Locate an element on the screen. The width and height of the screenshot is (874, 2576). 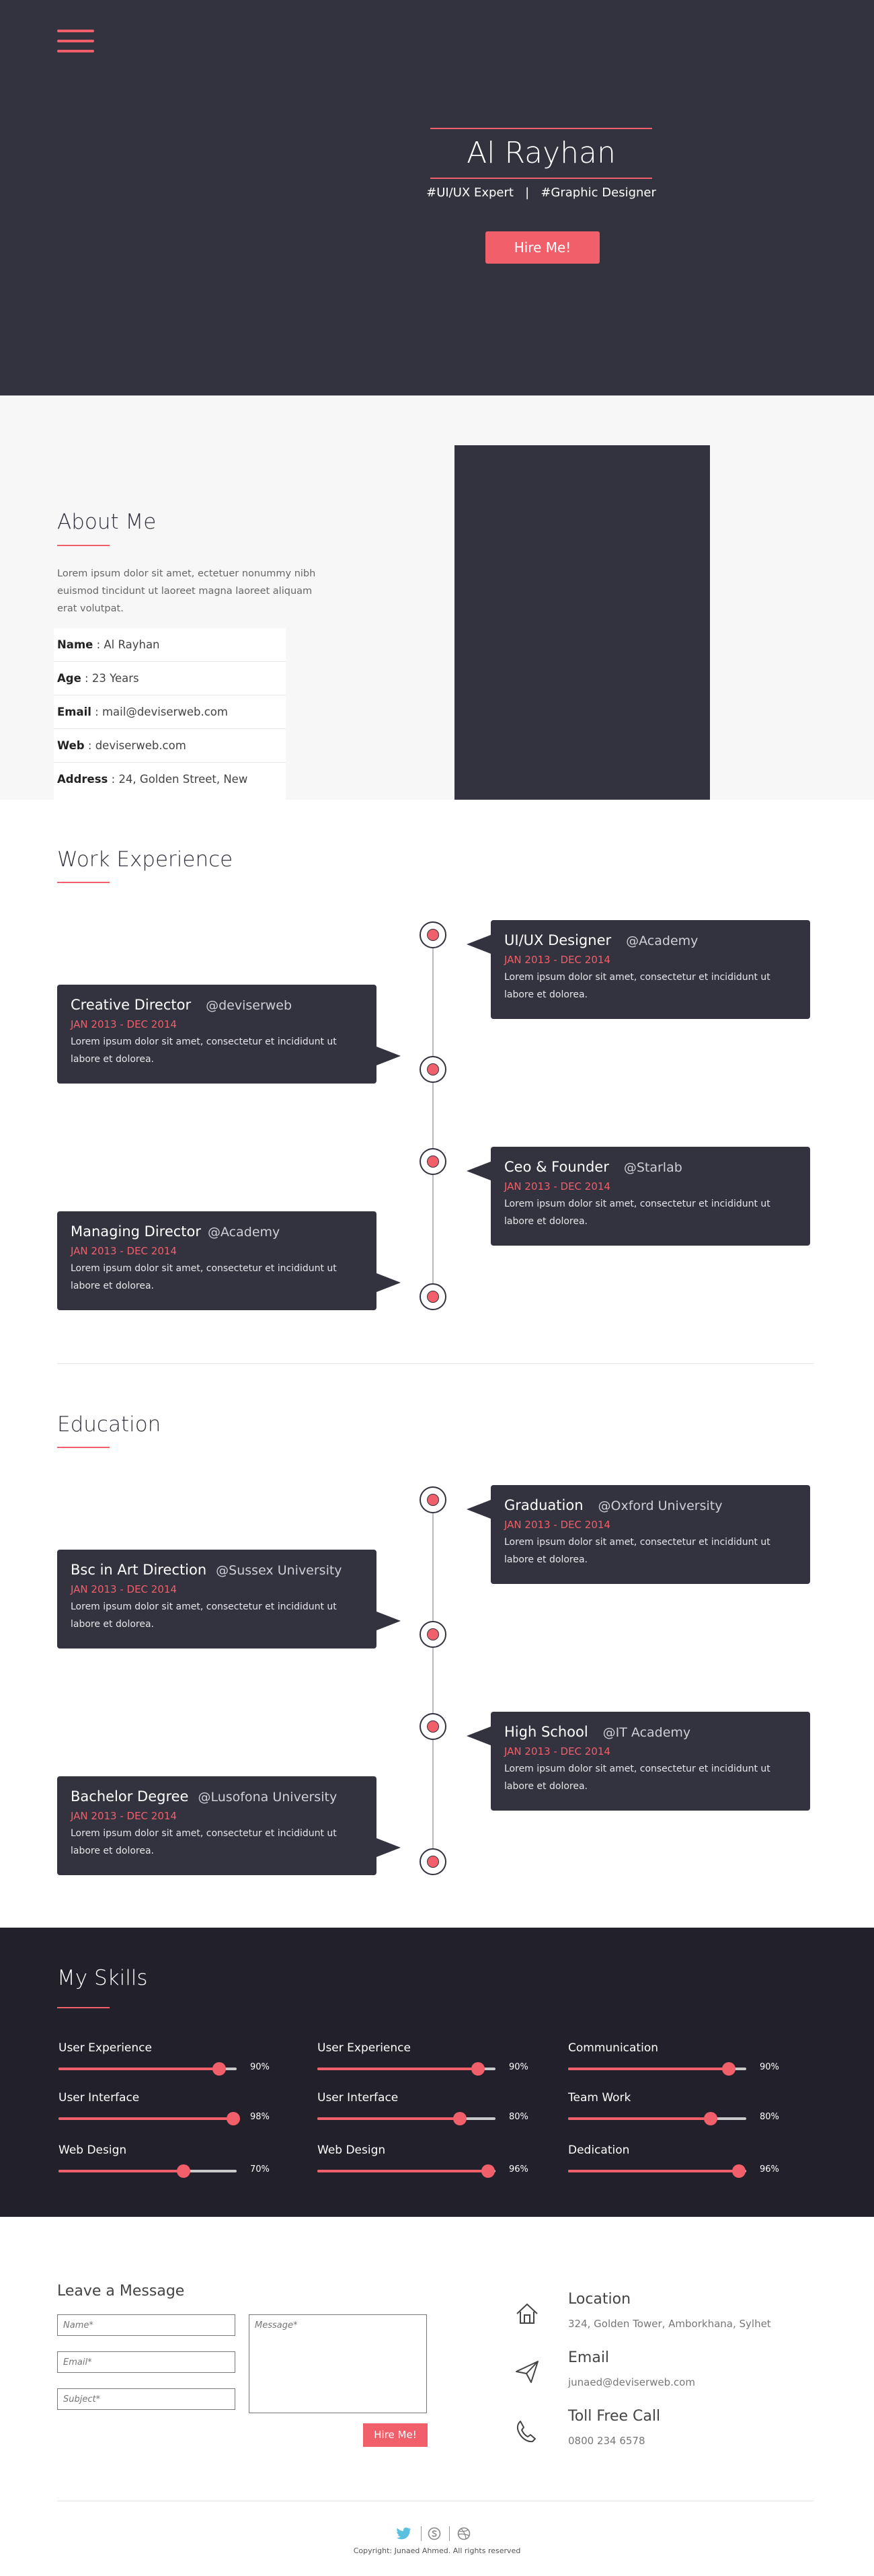
education-card-title: High School is located at coordinates (546, 1732).